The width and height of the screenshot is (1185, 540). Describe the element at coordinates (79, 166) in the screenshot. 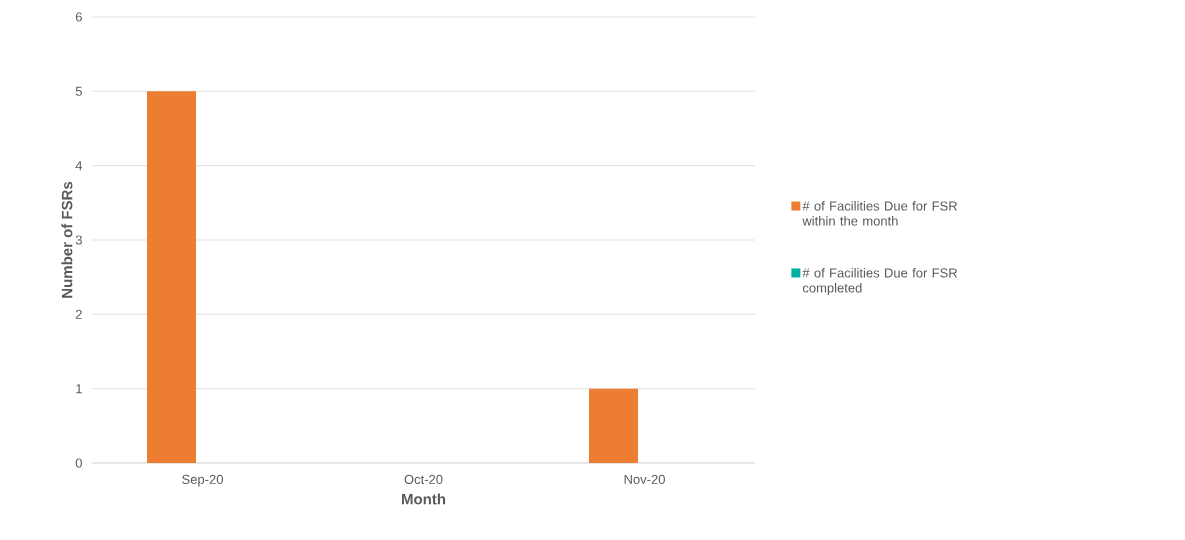

I see `y-tick-label: 4` at that location.